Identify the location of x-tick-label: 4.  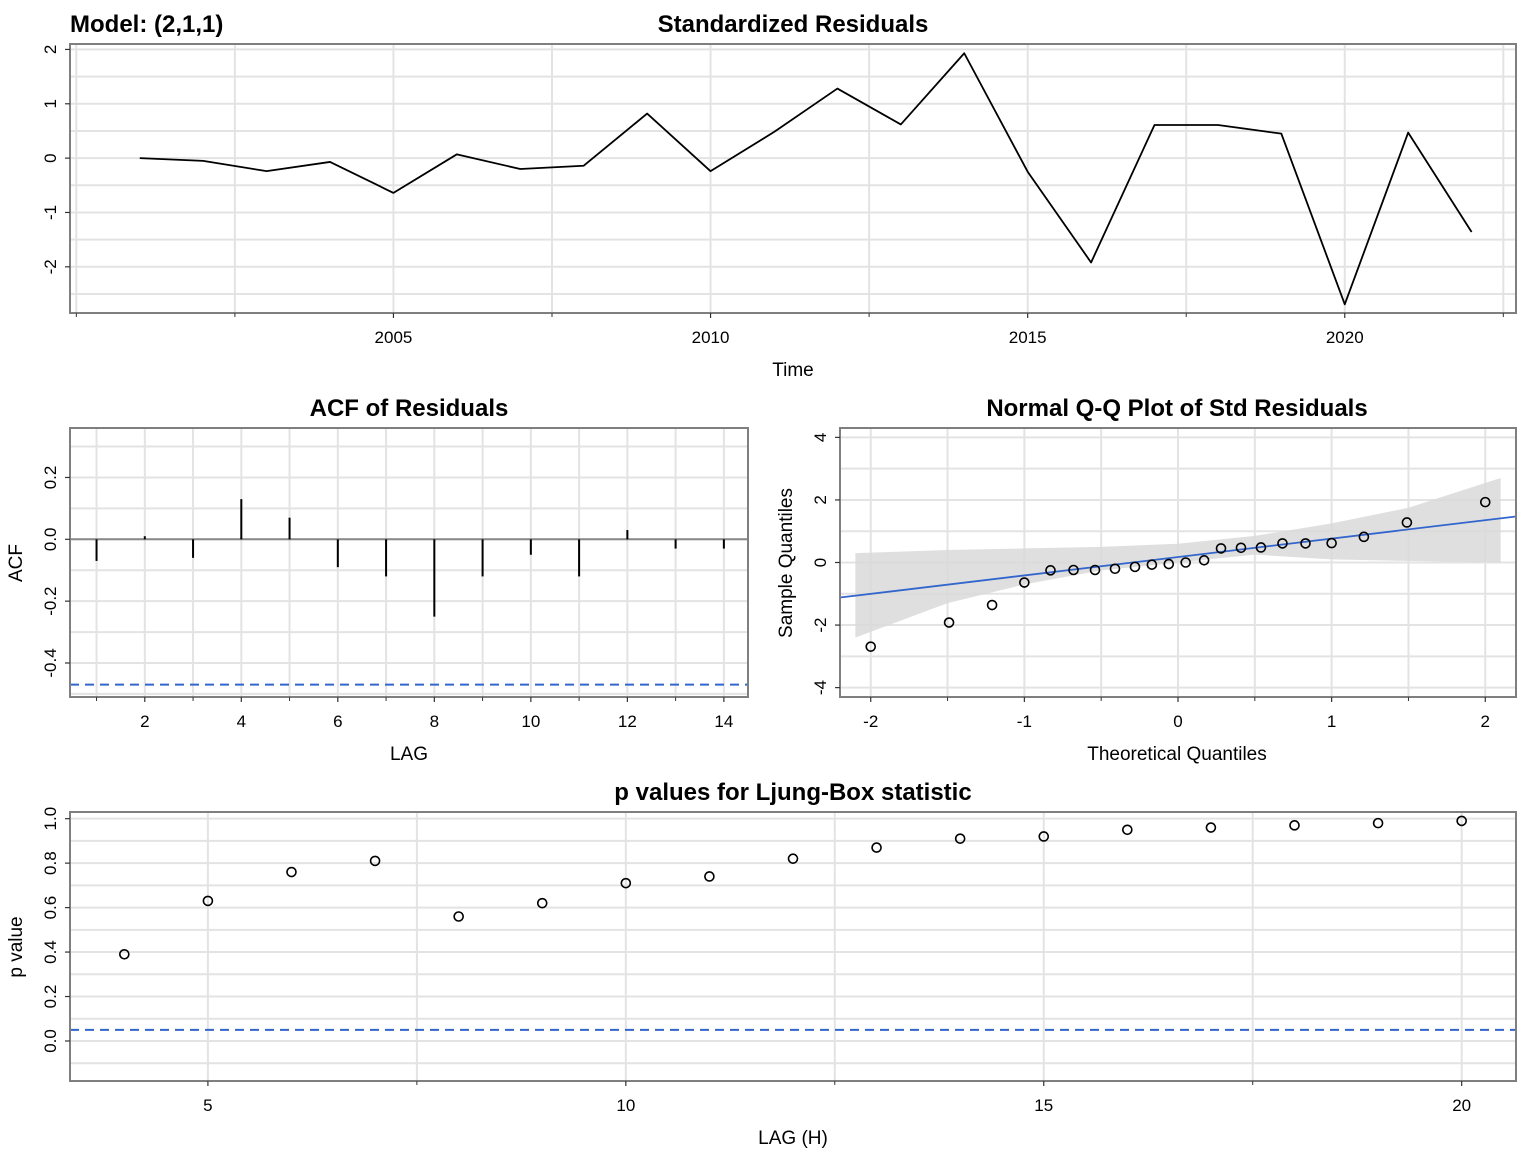
(241, 721).